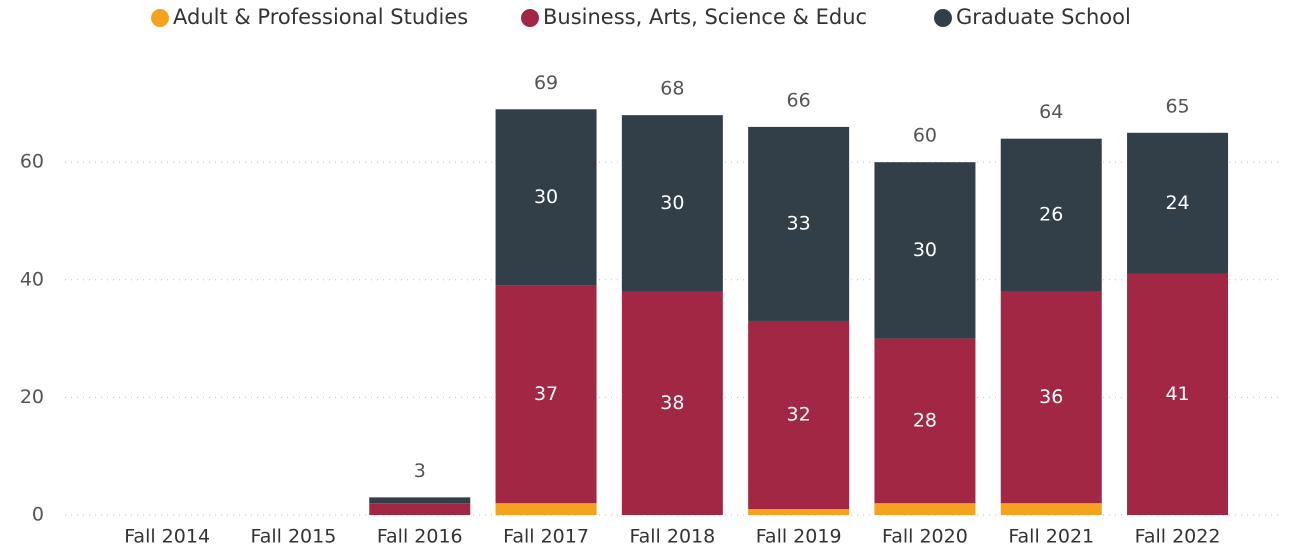 The height and width of the screenshot is (552, 1292). I want to click on data-label: 32, so click(799, 415).